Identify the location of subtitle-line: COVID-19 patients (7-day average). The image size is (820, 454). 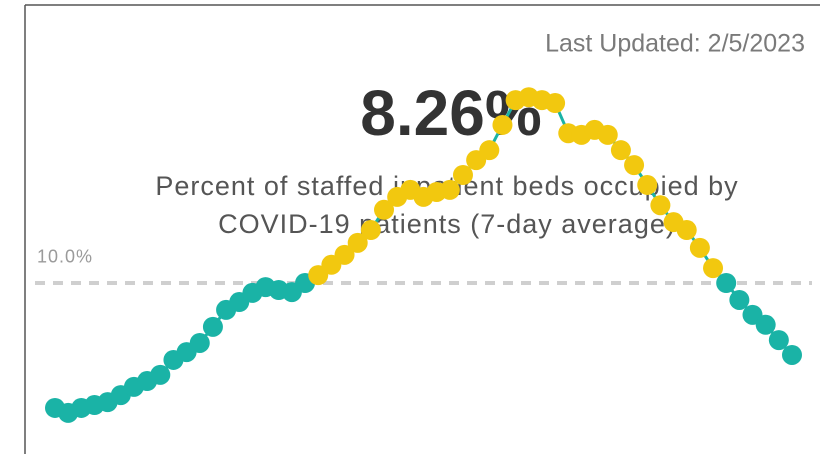
(447, 224).